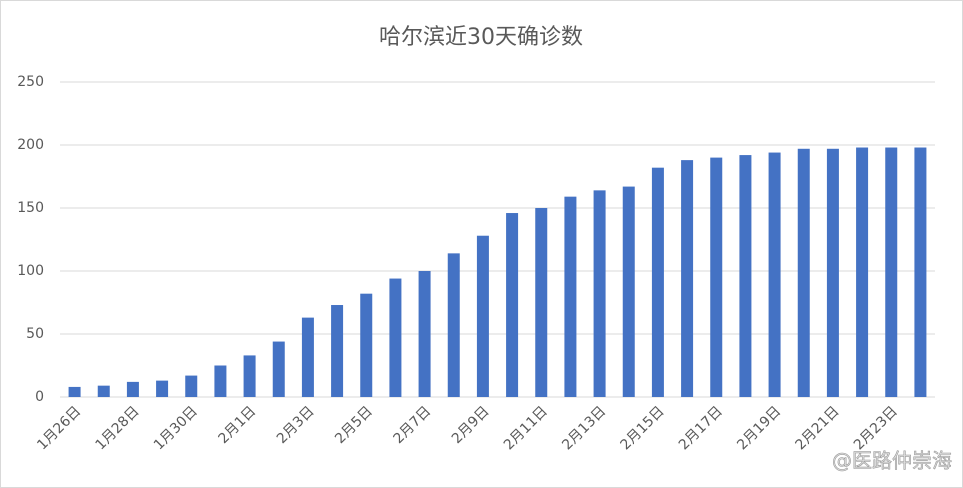 This screenshot has height=488, width=963. I want to click on y-tick-label: 0, so click(39, 397).